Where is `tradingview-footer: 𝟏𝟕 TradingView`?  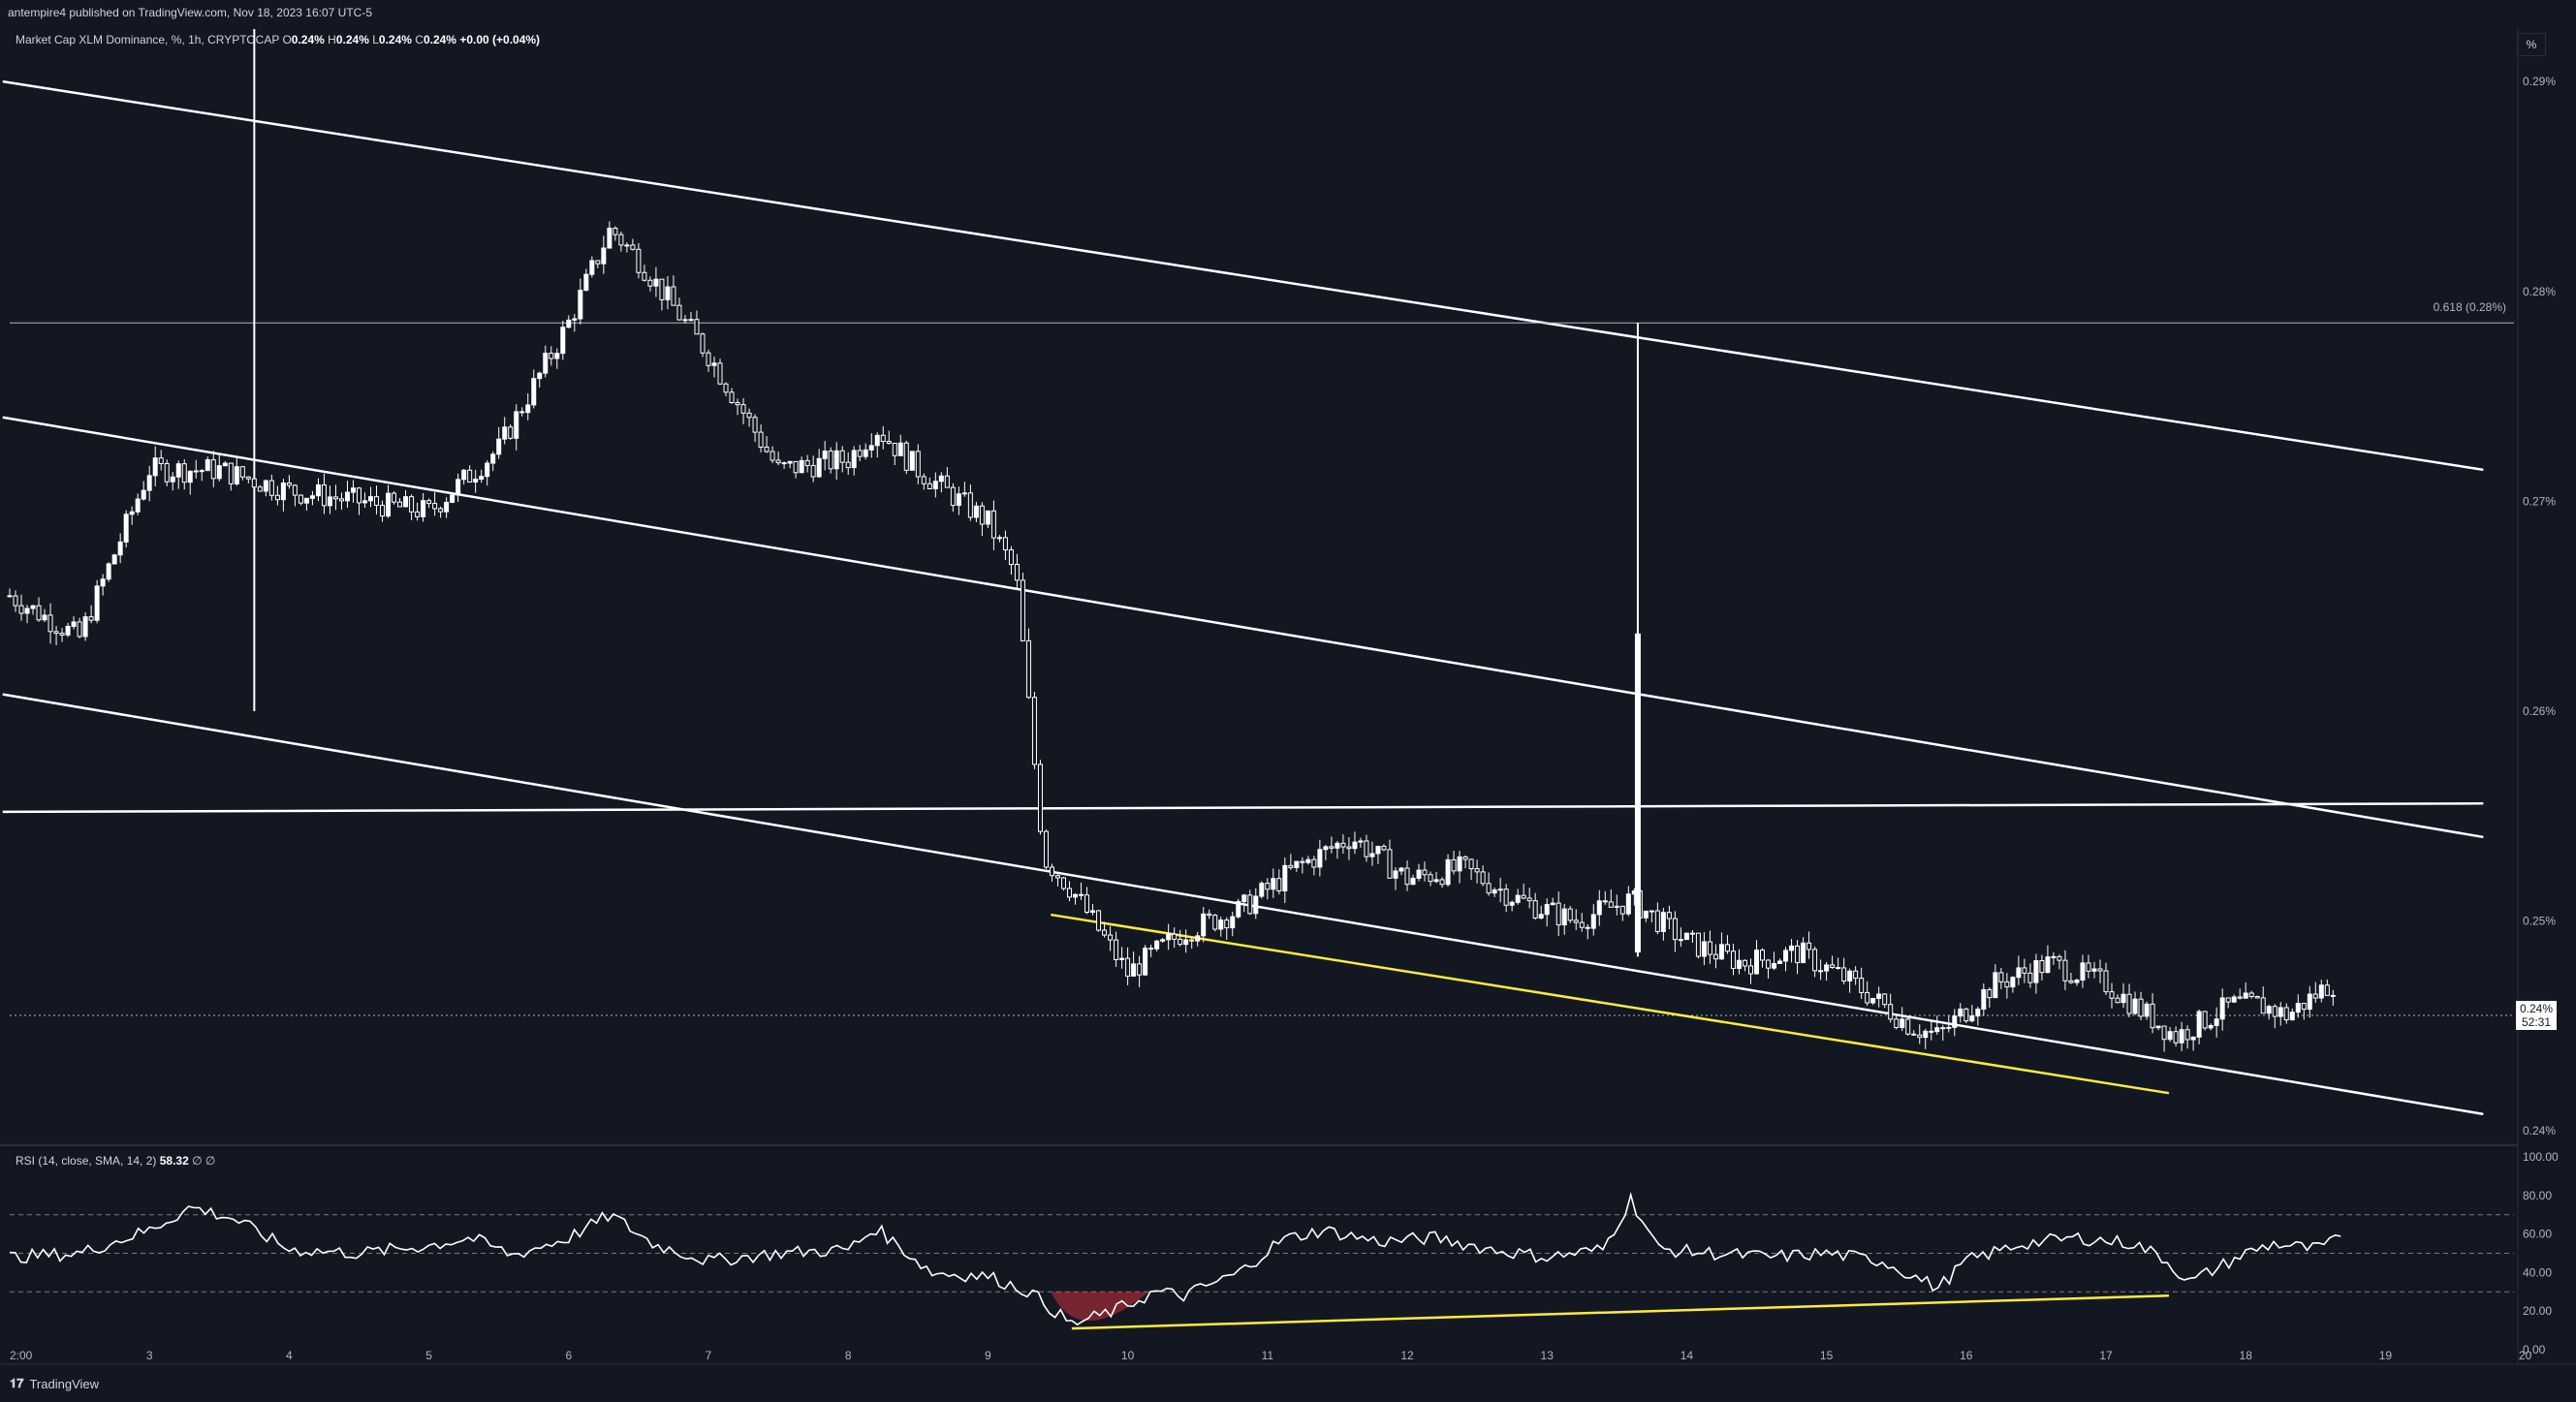 tradingview-footer: 𝟏𝟕 TradingView is located at coordinates (54, 1383).